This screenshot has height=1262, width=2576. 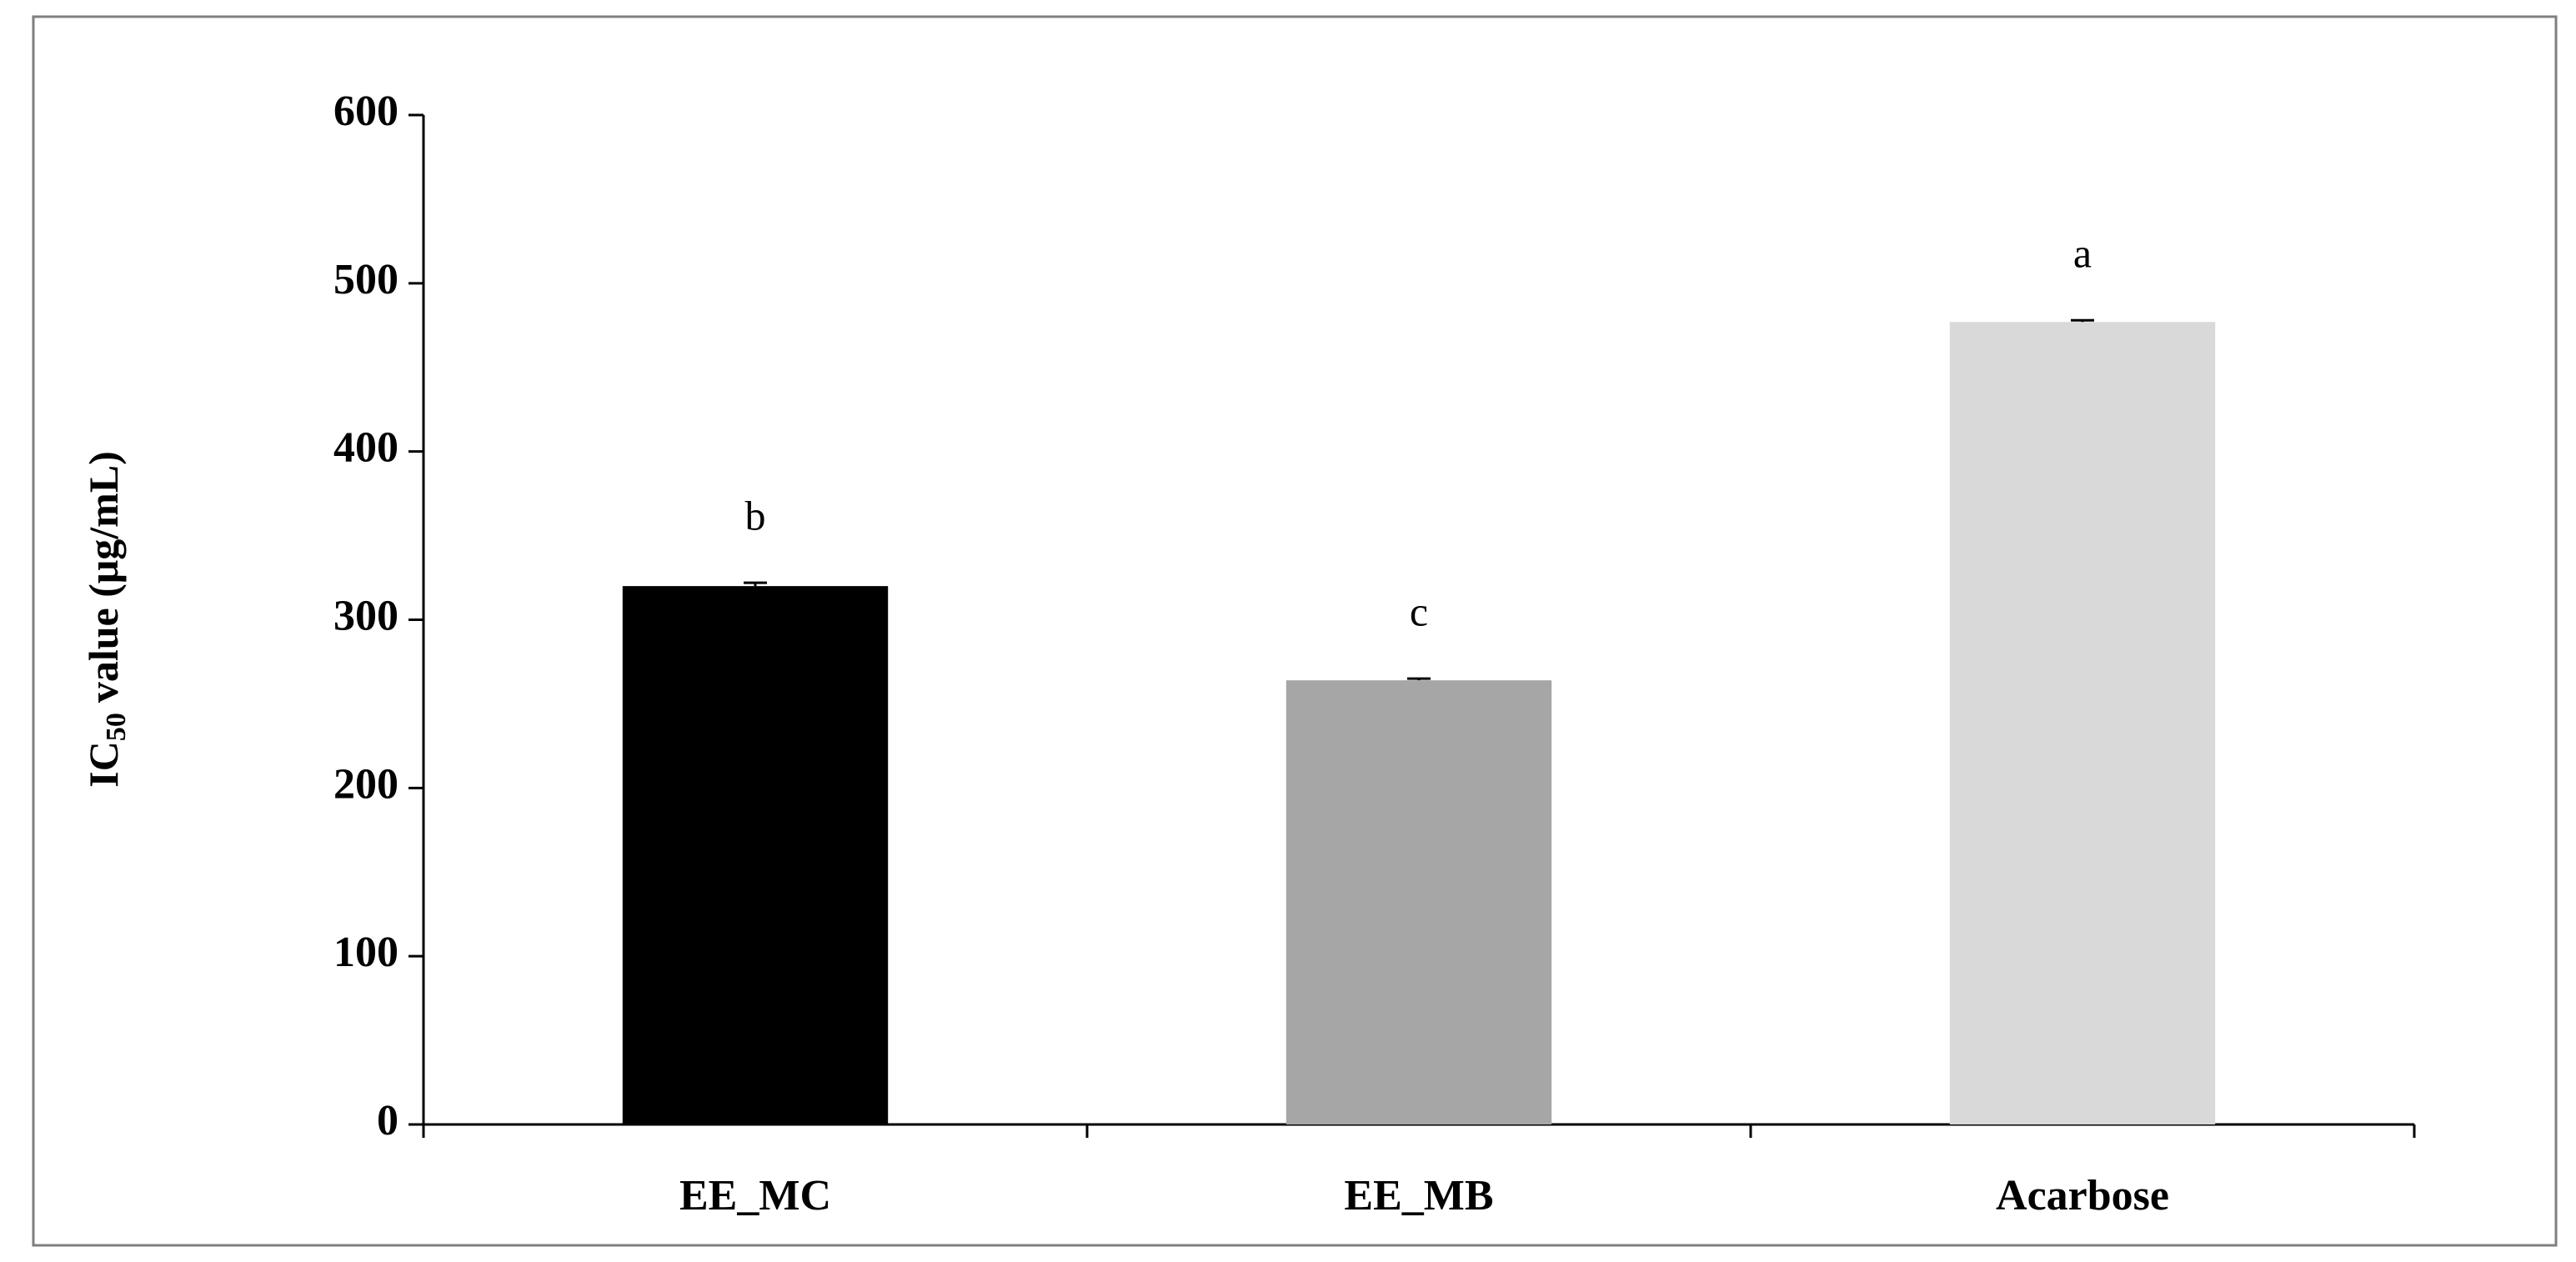 I want to click on y-label-rest: value (μg/mL), so click(x=103, y=577).